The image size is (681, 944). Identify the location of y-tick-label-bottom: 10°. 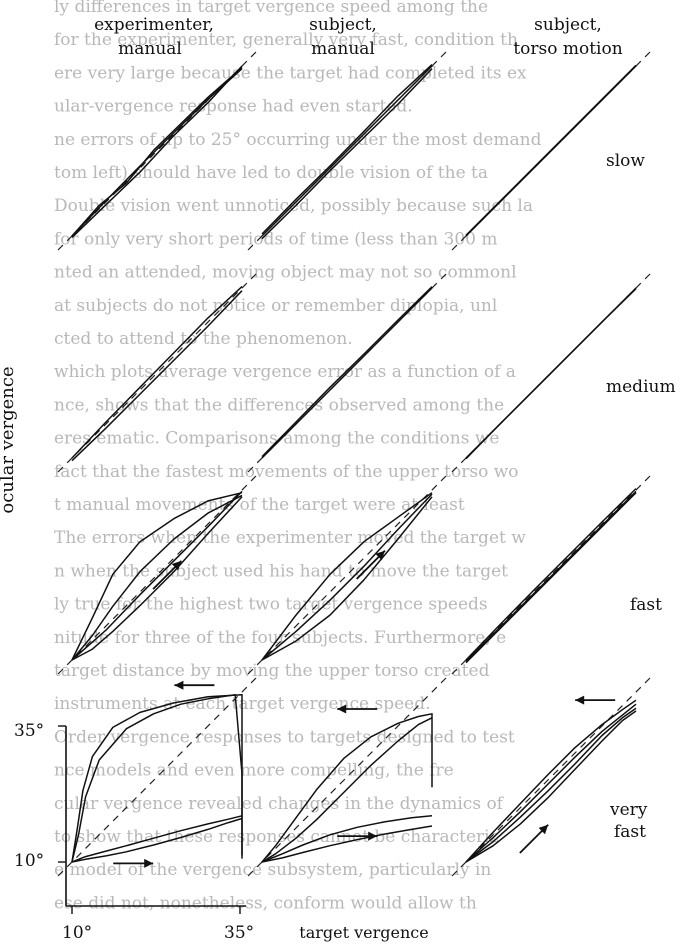
(29, 861).